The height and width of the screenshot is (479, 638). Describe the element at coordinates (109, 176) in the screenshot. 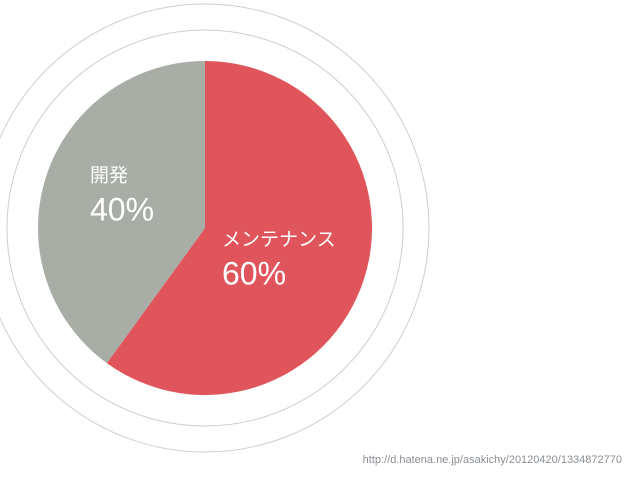

I see `category-label: 開発` at that location.